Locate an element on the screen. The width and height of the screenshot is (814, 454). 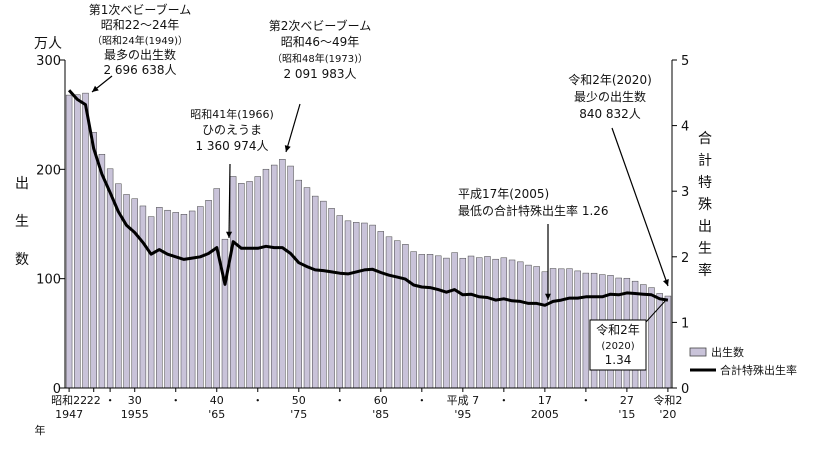
x-tick-label-western: 1947 is located at coordinates (69, 414).